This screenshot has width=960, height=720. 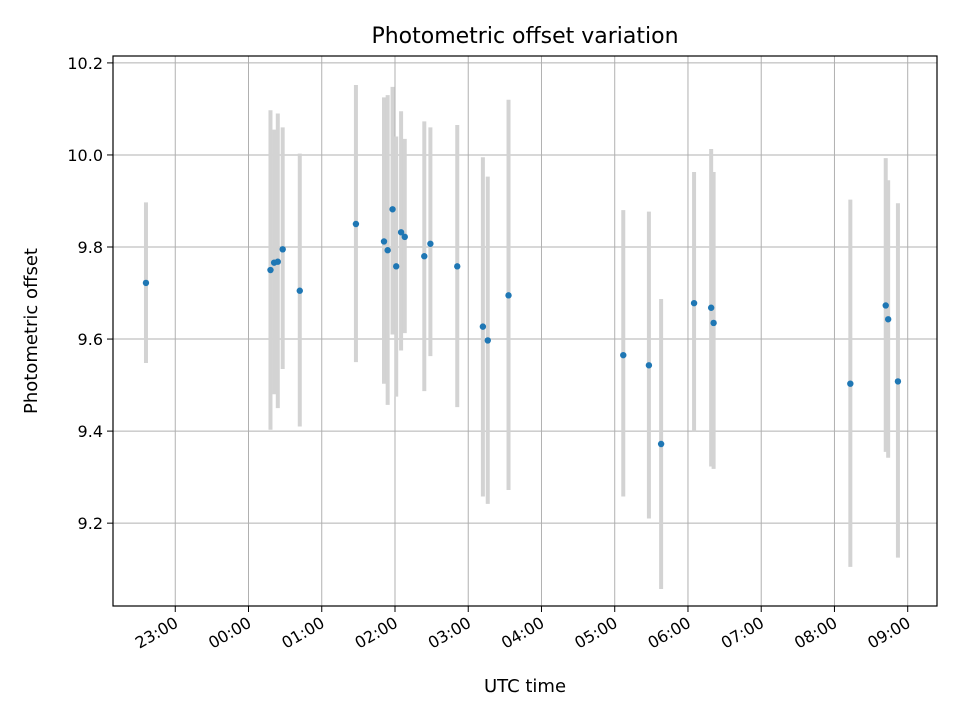 What do you see at coordinates (525, 686) in the screenshot?
I see `x-axis-label: UTC time` at bounding box center [525, 686].